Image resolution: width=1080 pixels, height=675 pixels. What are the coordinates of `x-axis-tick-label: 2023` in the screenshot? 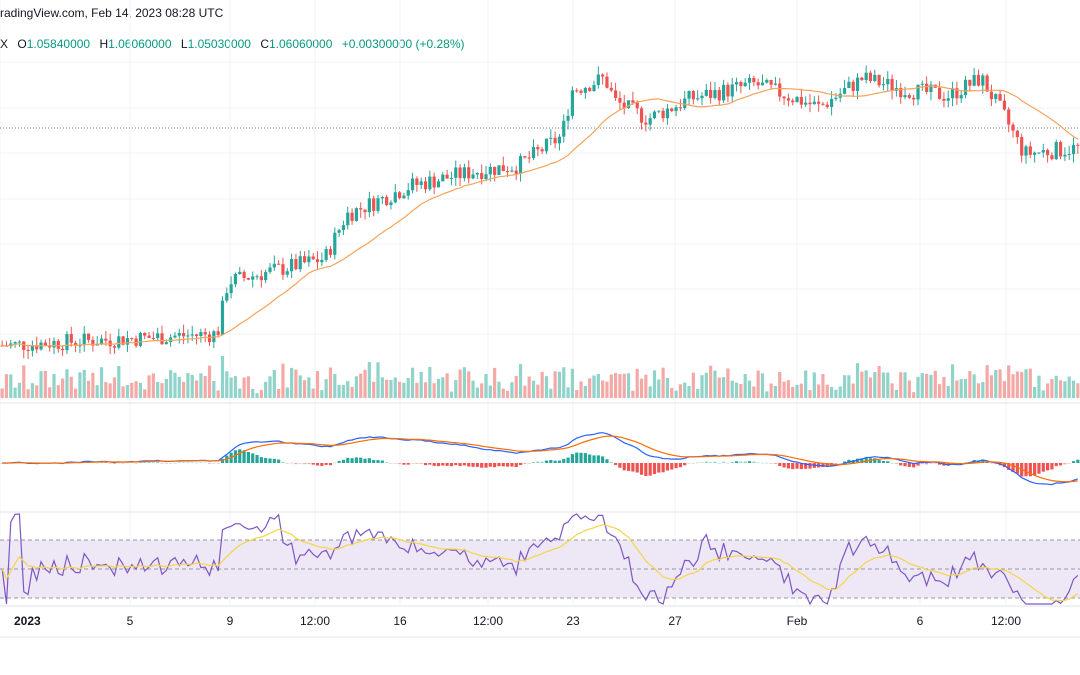 It's located at (27, 621).